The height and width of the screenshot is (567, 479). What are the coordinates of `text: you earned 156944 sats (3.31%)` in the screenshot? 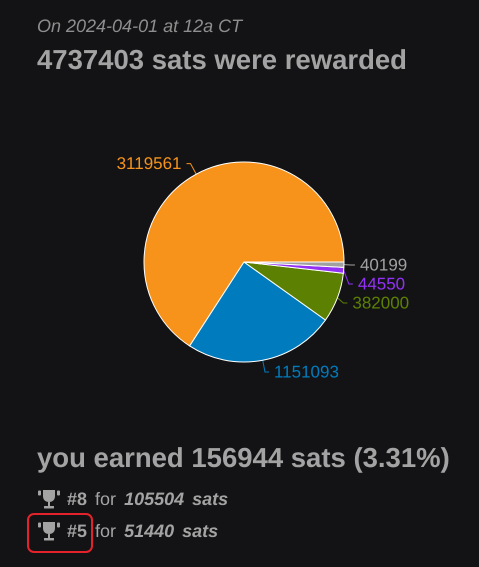 It's located at (243, 457).